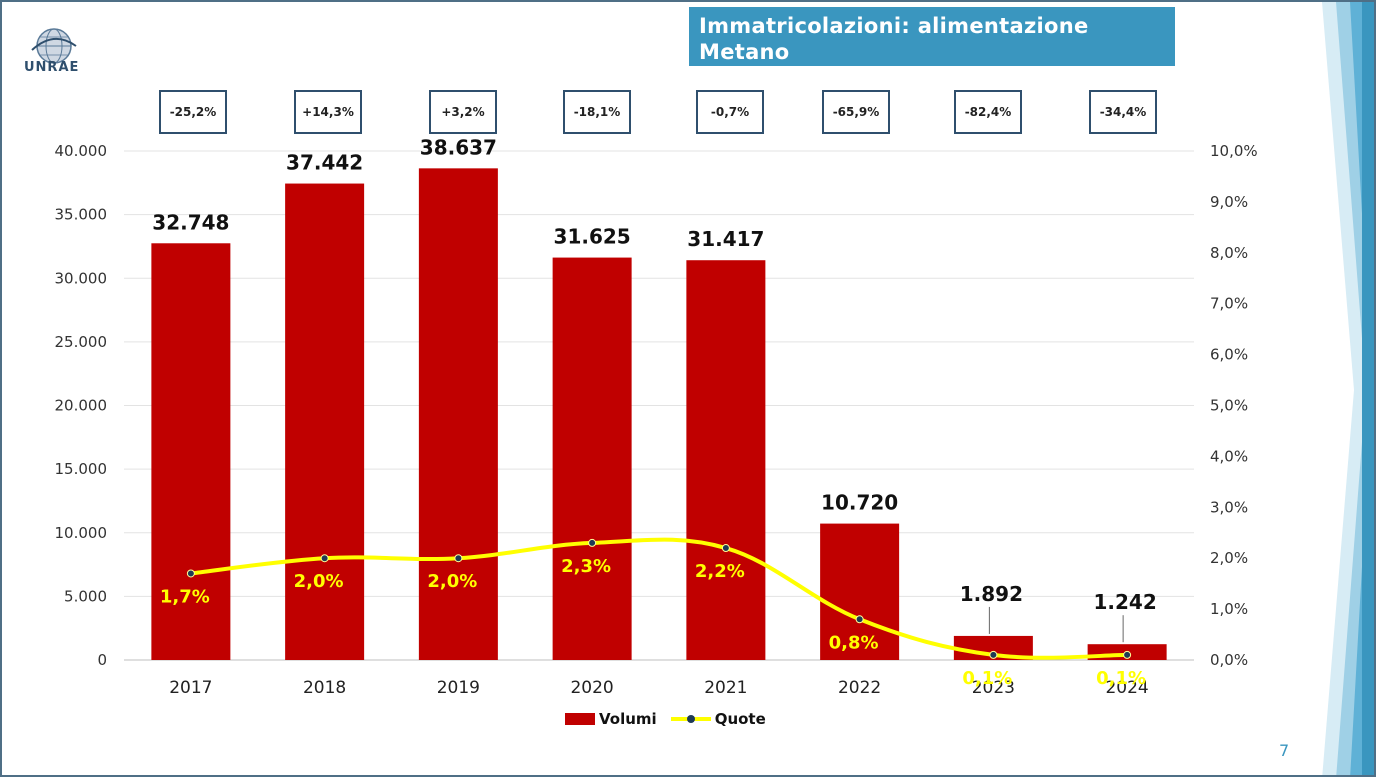  I want to click on growth-box-2020: -18,1%, so click(597, 112).